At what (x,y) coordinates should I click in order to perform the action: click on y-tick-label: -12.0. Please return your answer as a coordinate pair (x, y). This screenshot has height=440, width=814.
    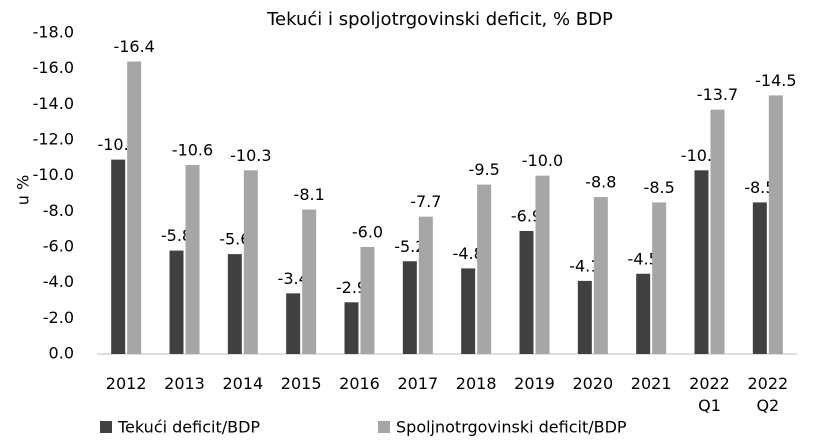
    Looking at the image, I should click on (53, 139).